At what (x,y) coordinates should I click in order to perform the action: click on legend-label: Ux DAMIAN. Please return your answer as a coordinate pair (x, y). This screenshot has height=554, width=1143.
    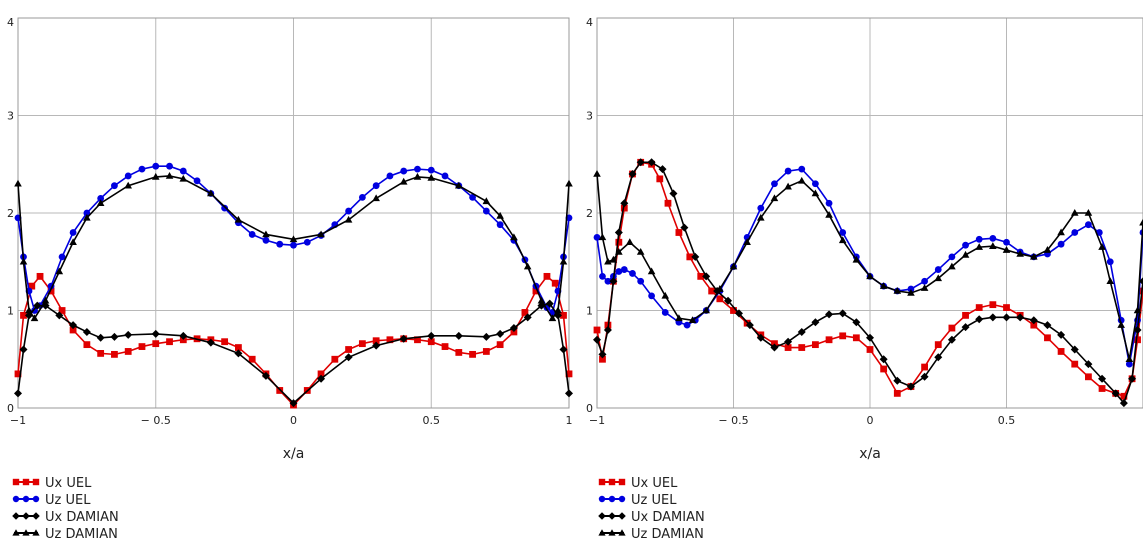
    Looking at the image, I should click on (82, 517).